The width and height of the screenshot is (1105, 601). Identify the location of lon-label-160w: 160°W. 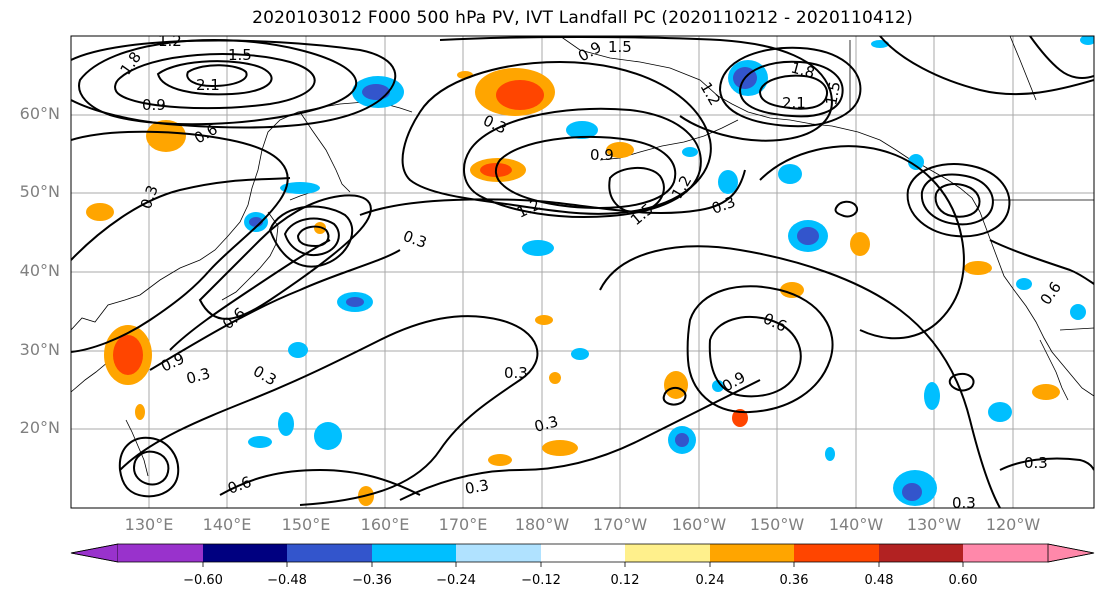
(699, 524).